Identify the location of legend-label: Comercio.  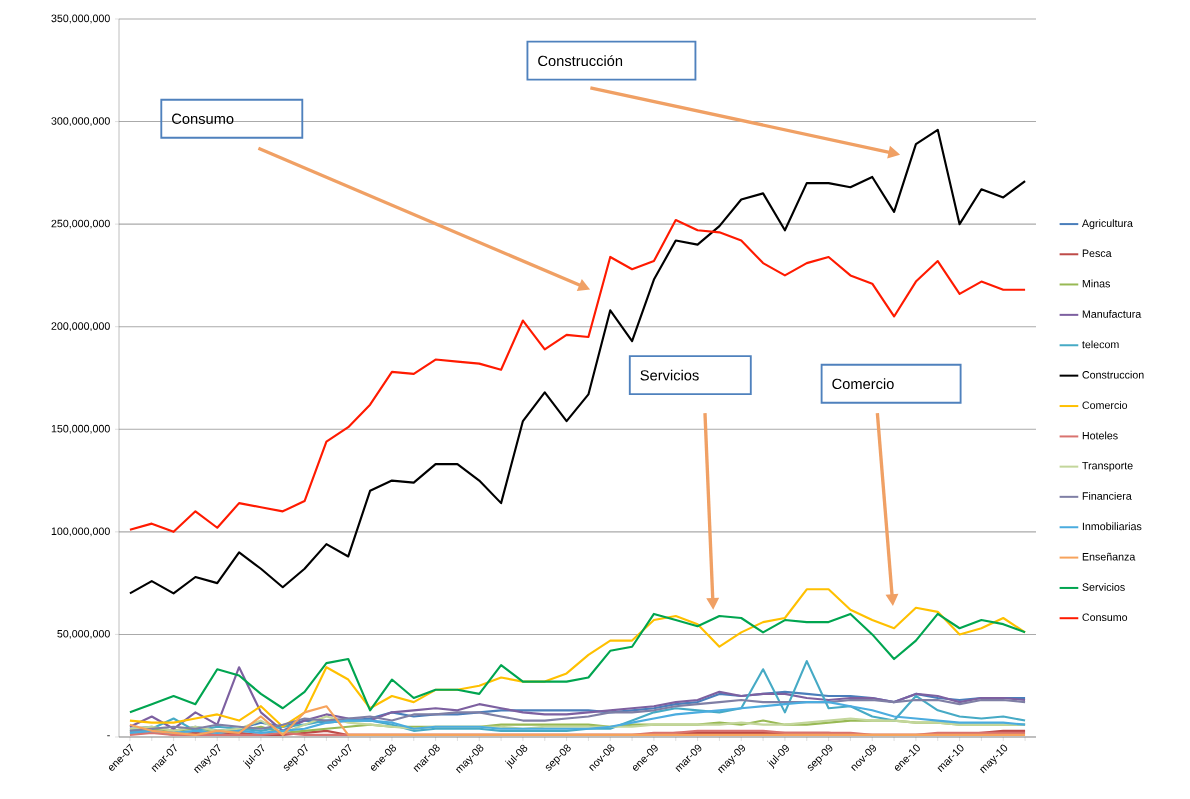
(1105, 405).